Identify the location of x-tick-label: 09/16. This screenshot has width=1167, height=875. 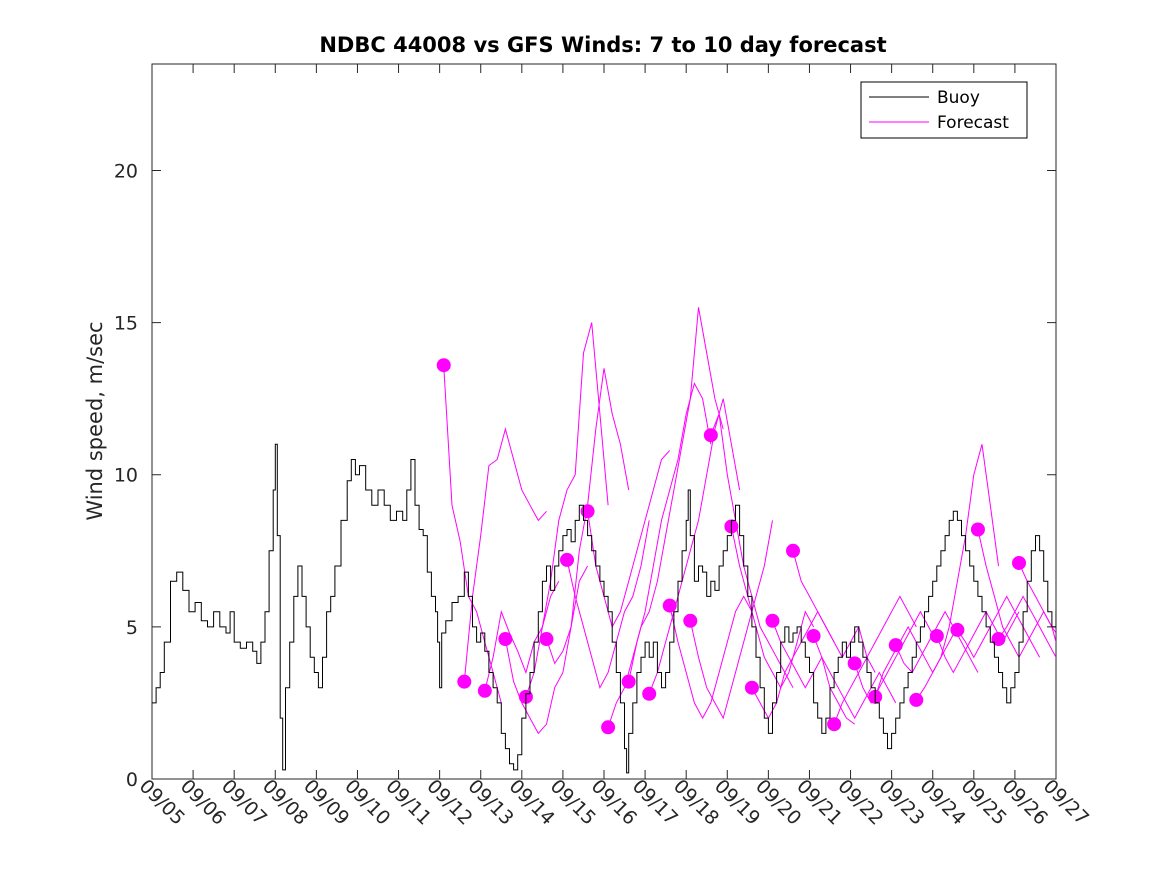
(614, 802).